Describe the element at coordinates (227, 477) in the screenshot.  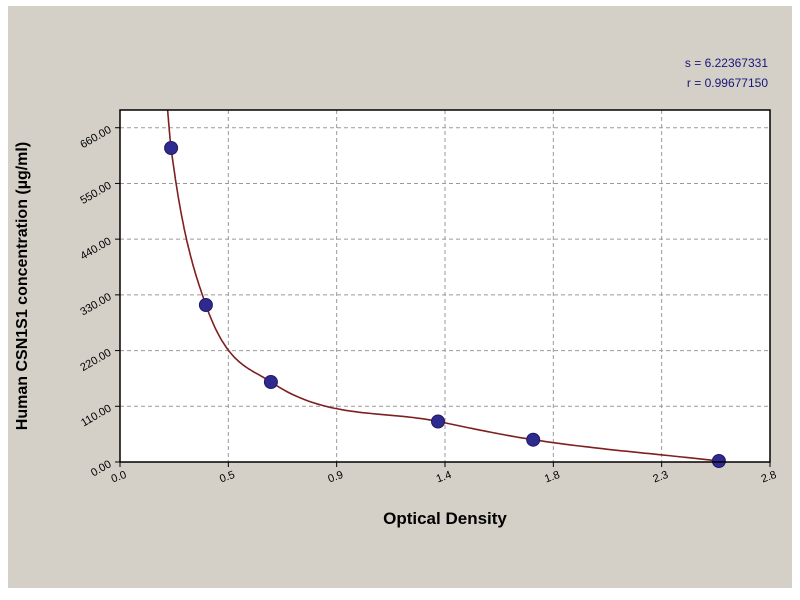
I see `x-tick-label: 0.5` at that location.